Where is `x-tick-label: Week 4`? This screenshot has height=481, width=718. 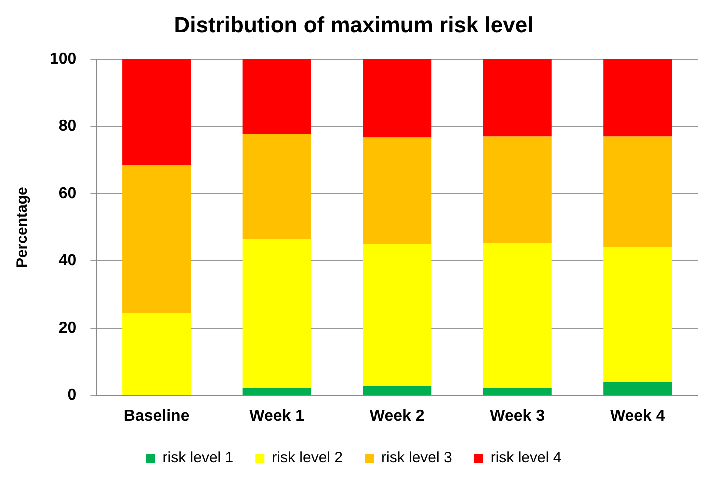 x-tick-label: Week 4 is located at coordinates (638, 416).